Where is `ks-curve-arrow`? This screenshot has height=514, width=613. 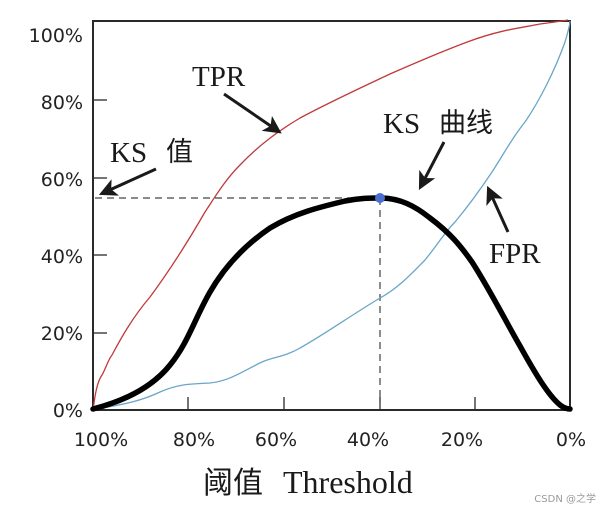 ks-curve-arrow is located at coordinates (432, 165).